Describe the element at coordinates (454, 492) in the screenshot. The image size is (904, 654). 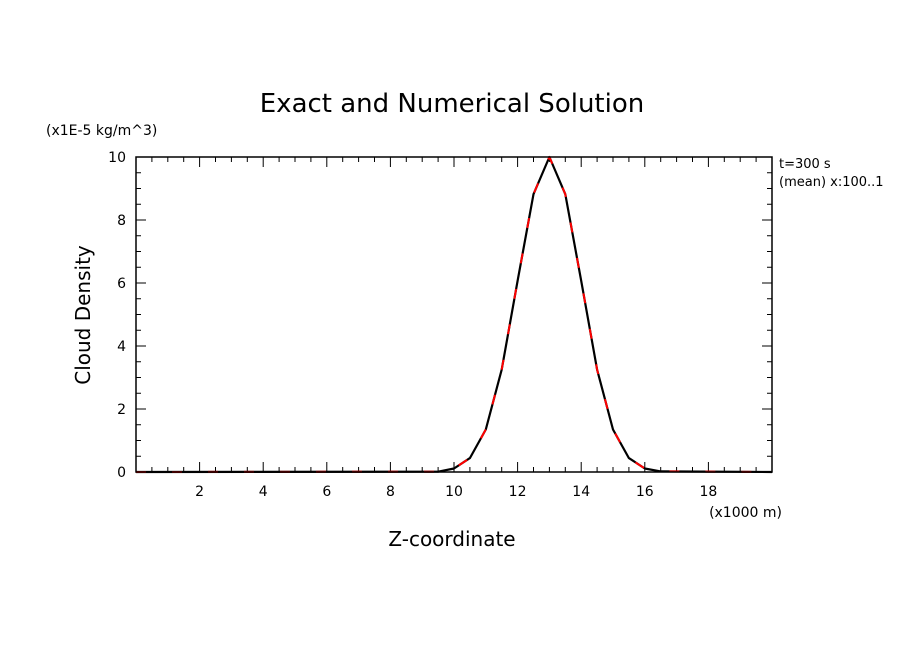
I see `x-tick-label: 10` at that location.